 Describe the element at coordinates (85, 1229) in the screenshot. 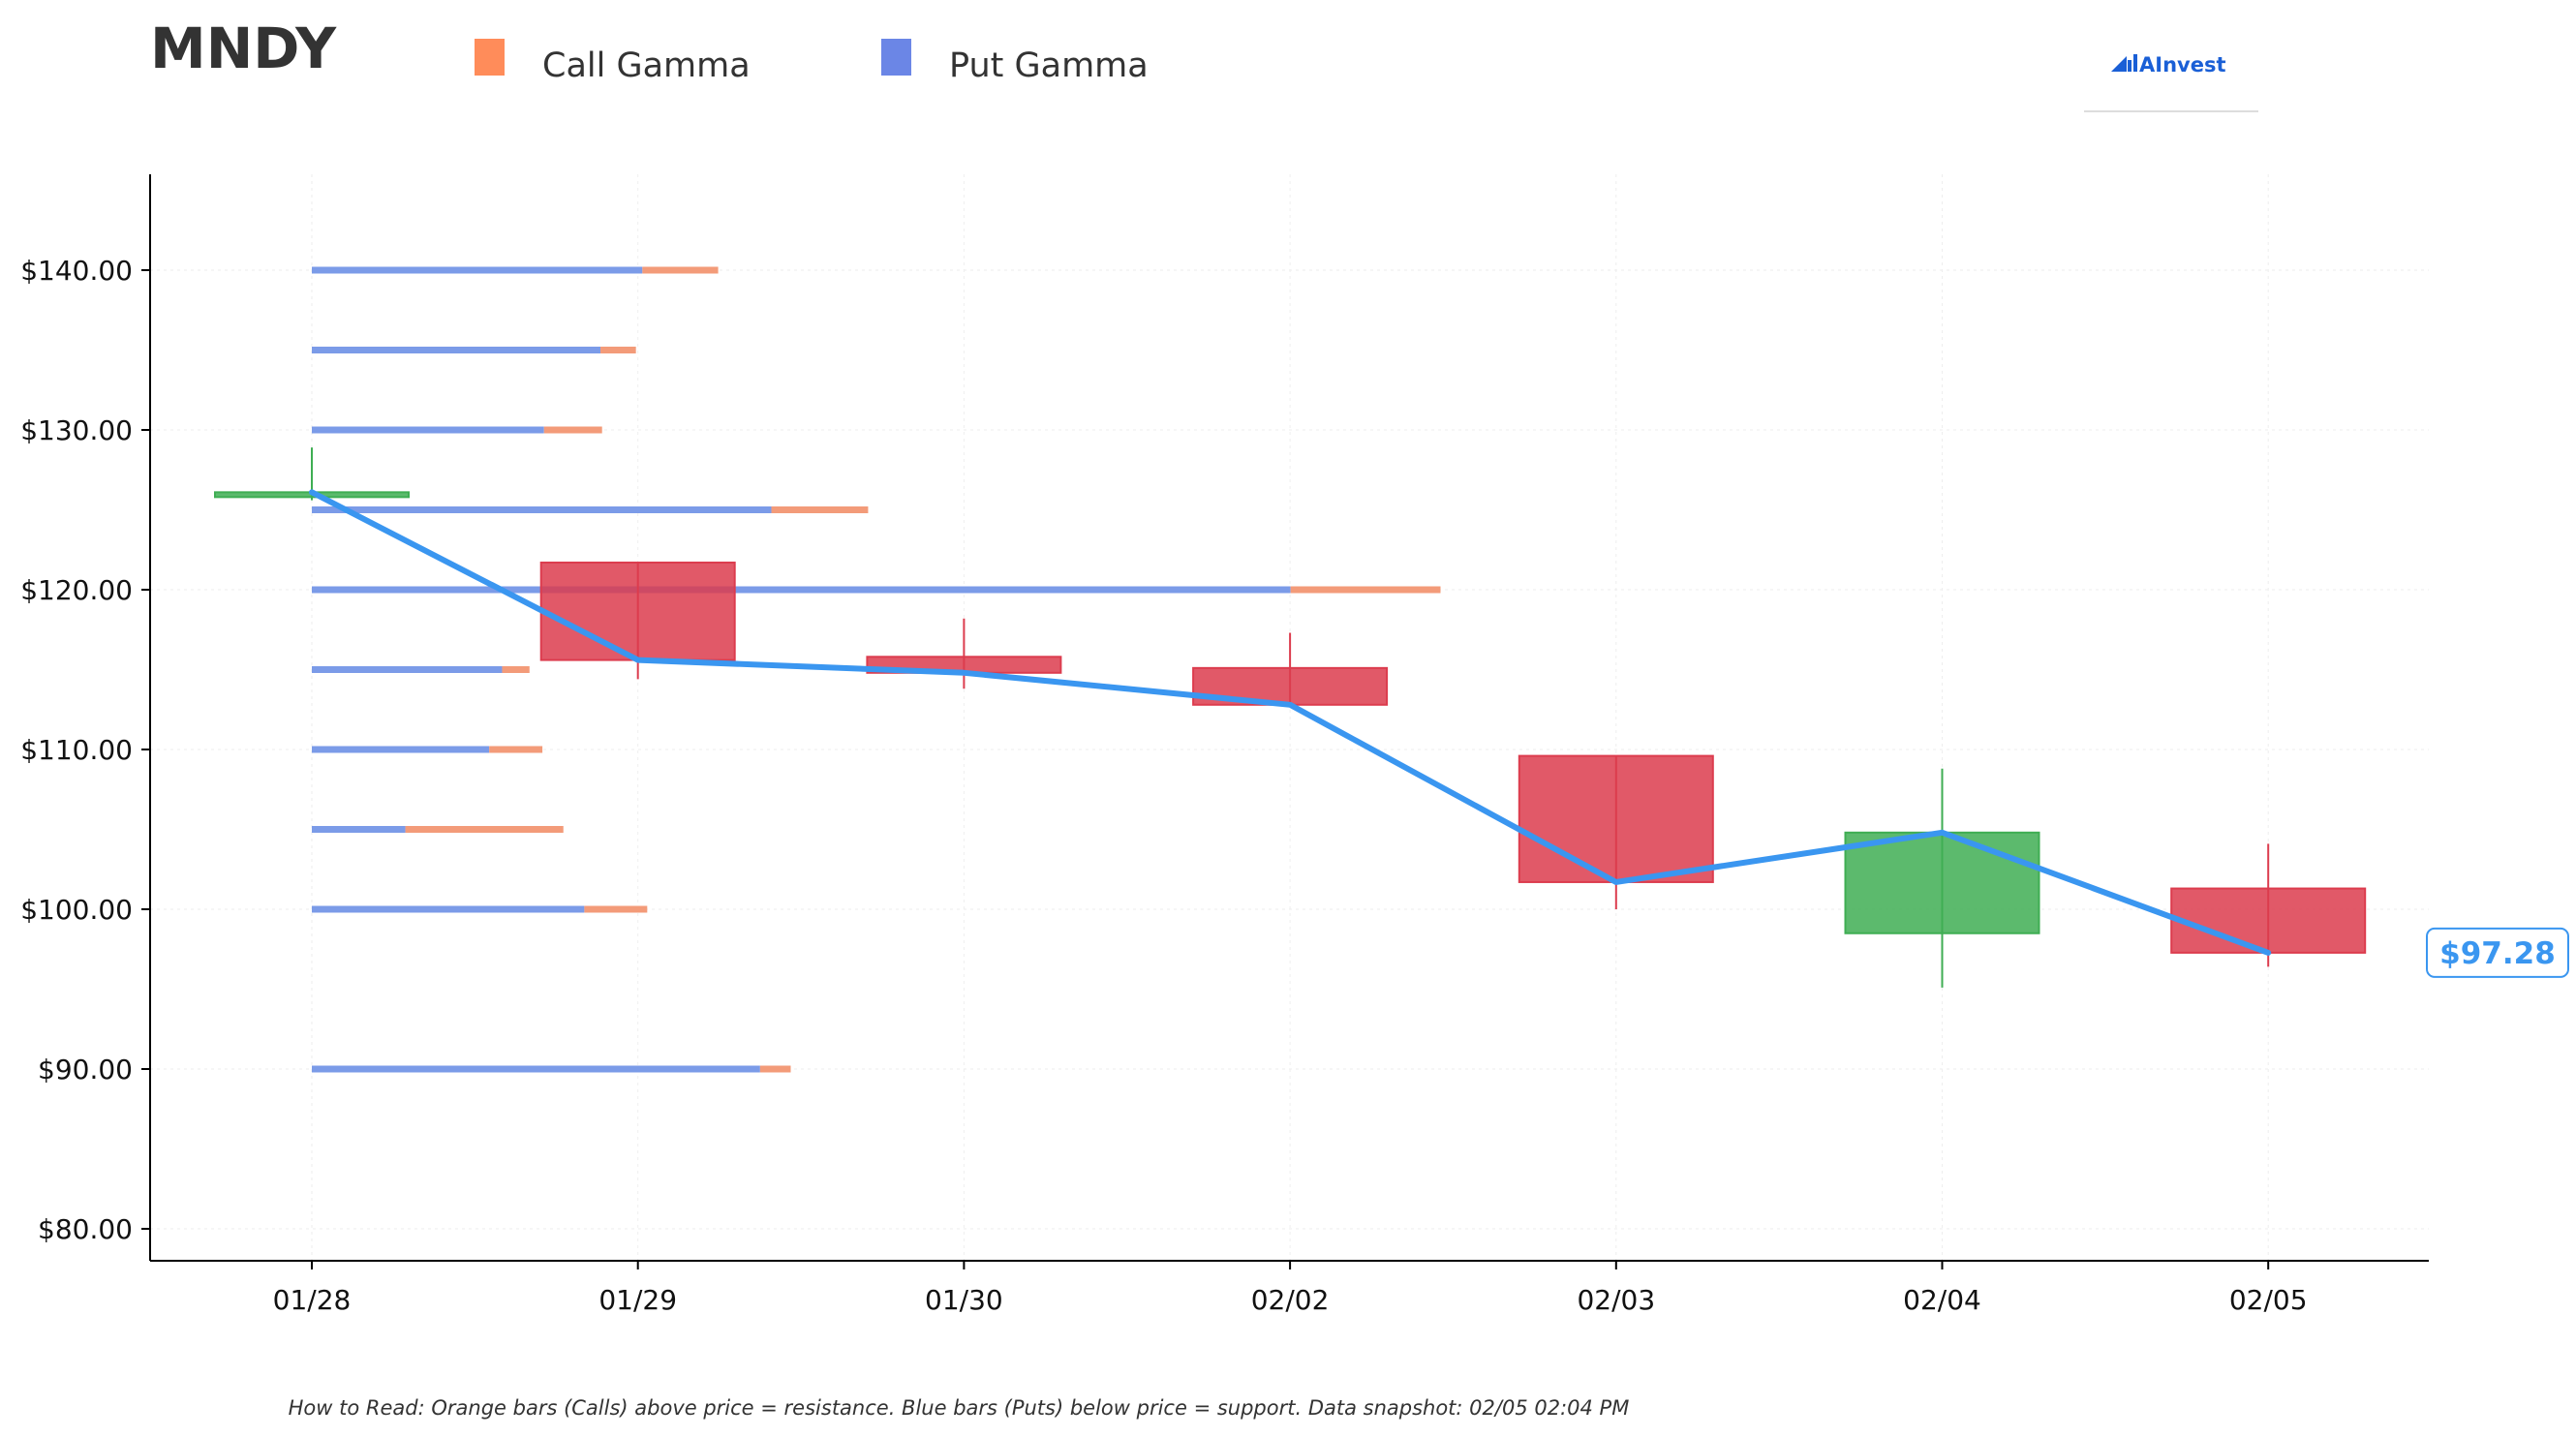

I see `y-tick-label: $80.00` at that location.